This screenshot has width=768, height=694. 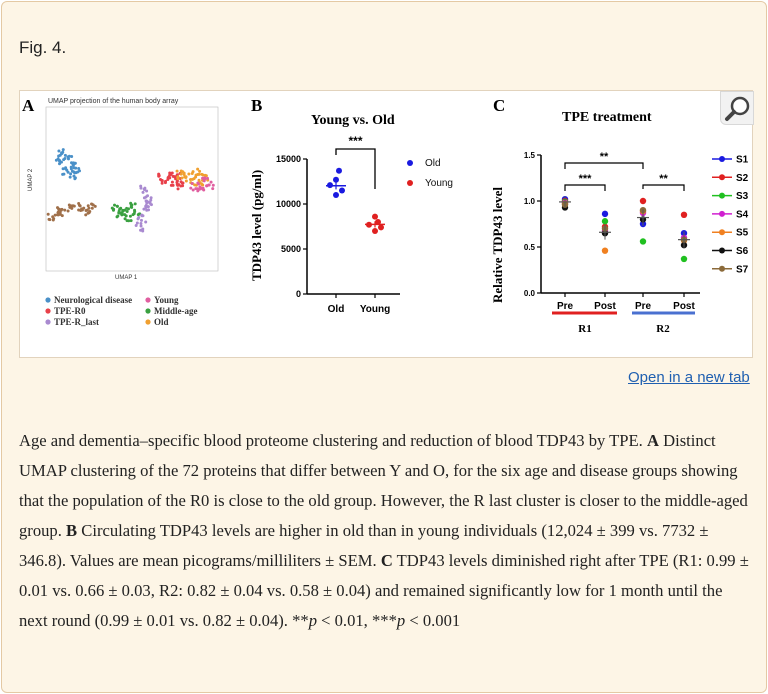 What do you see at coordinates (375, 309) in the screenshot?
I see `x-tick-label: Young` at bounding box center [375, 309].